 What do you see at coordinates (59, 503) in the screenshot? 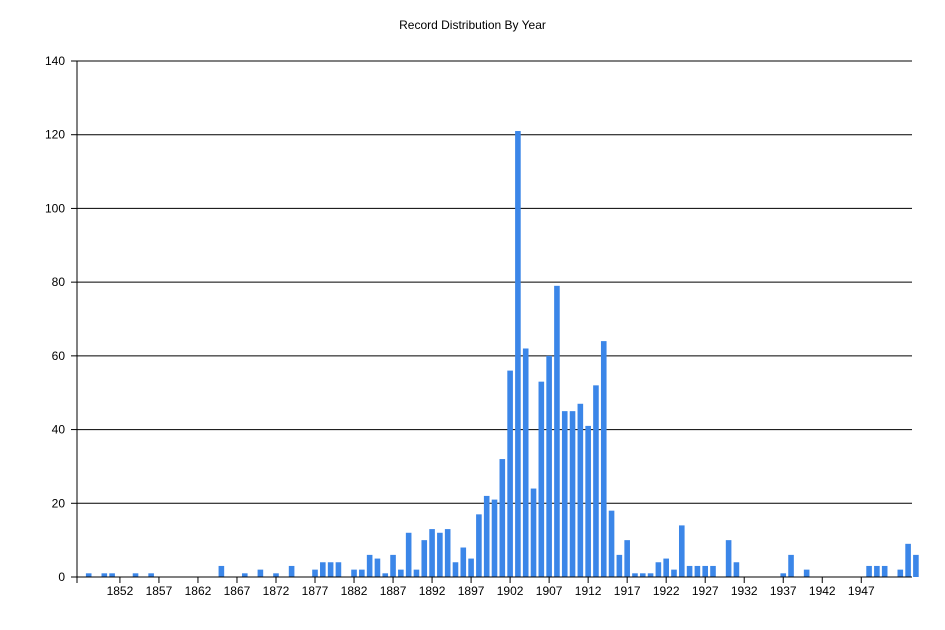
I see `y-tick-label: 20` at bounding box center [59, 503].